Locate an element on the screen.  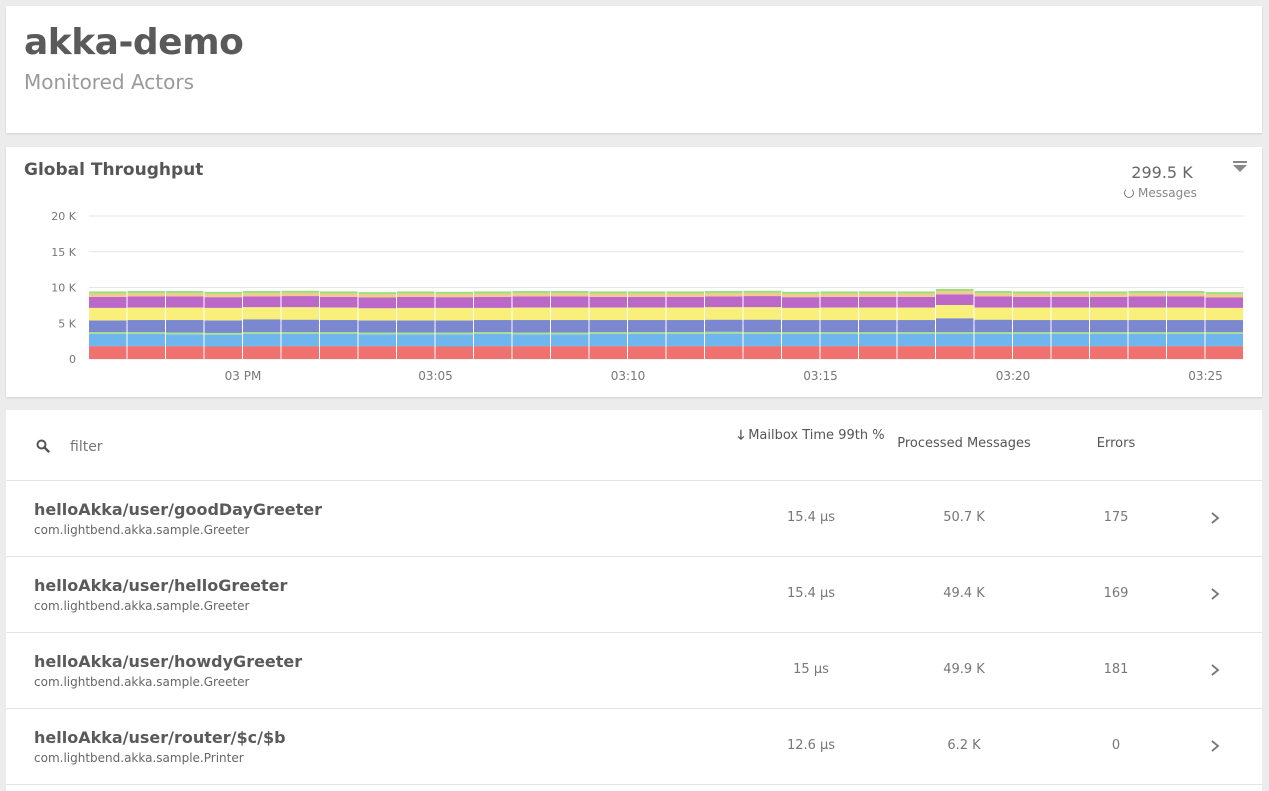
column-header-processed: Processed Messages is located at coordinates (964, 443).